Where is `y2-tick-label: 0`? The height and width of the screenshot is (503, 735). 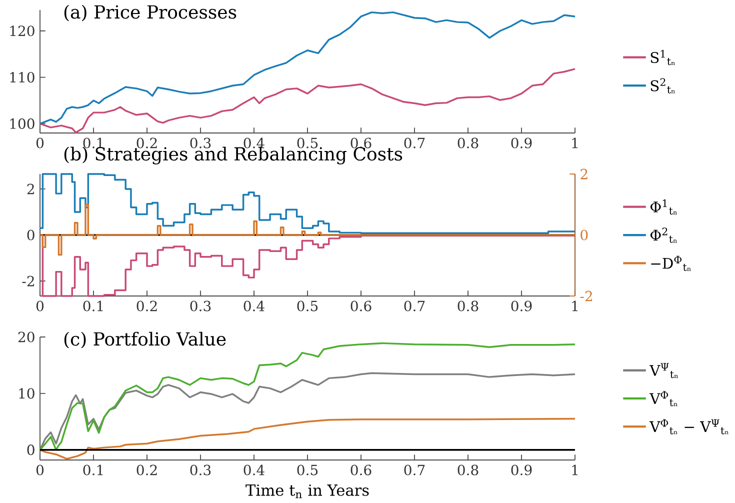 y2-tick-label: 0 is located at coordinates (584, 235).